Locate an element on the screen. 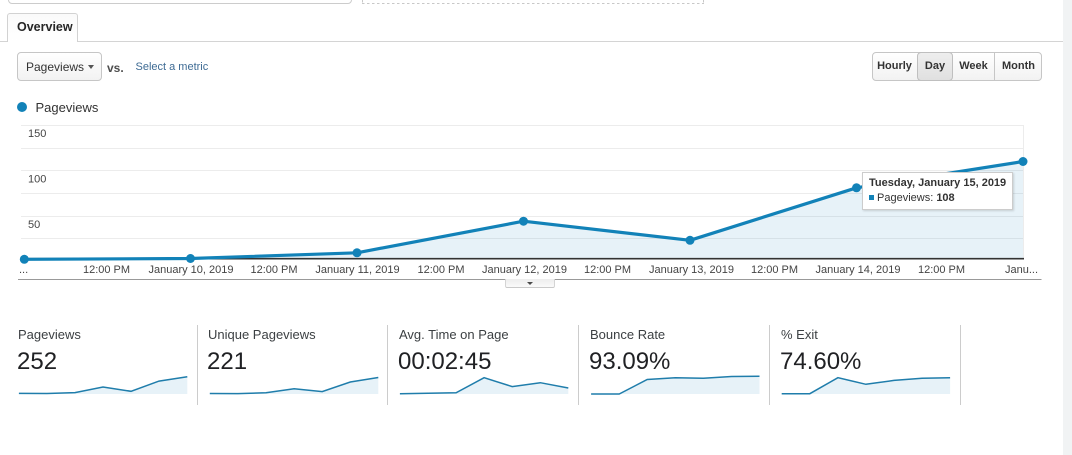 The width and height of the screenshot is (1072, 455). svg-text: January 14, 2019 is located at coordinates (857, 270).